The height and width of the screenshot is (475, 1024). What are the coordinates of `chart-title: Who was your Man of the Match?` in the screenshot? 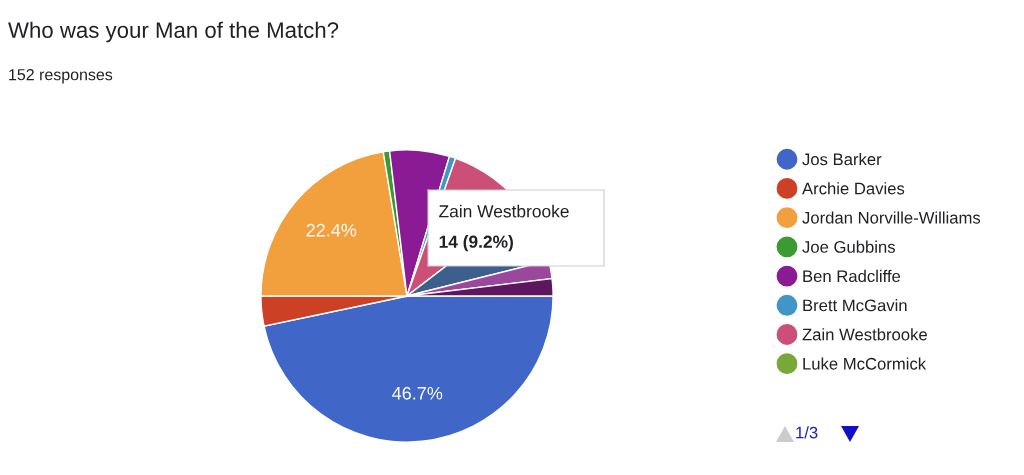 It's located at (173, 32).